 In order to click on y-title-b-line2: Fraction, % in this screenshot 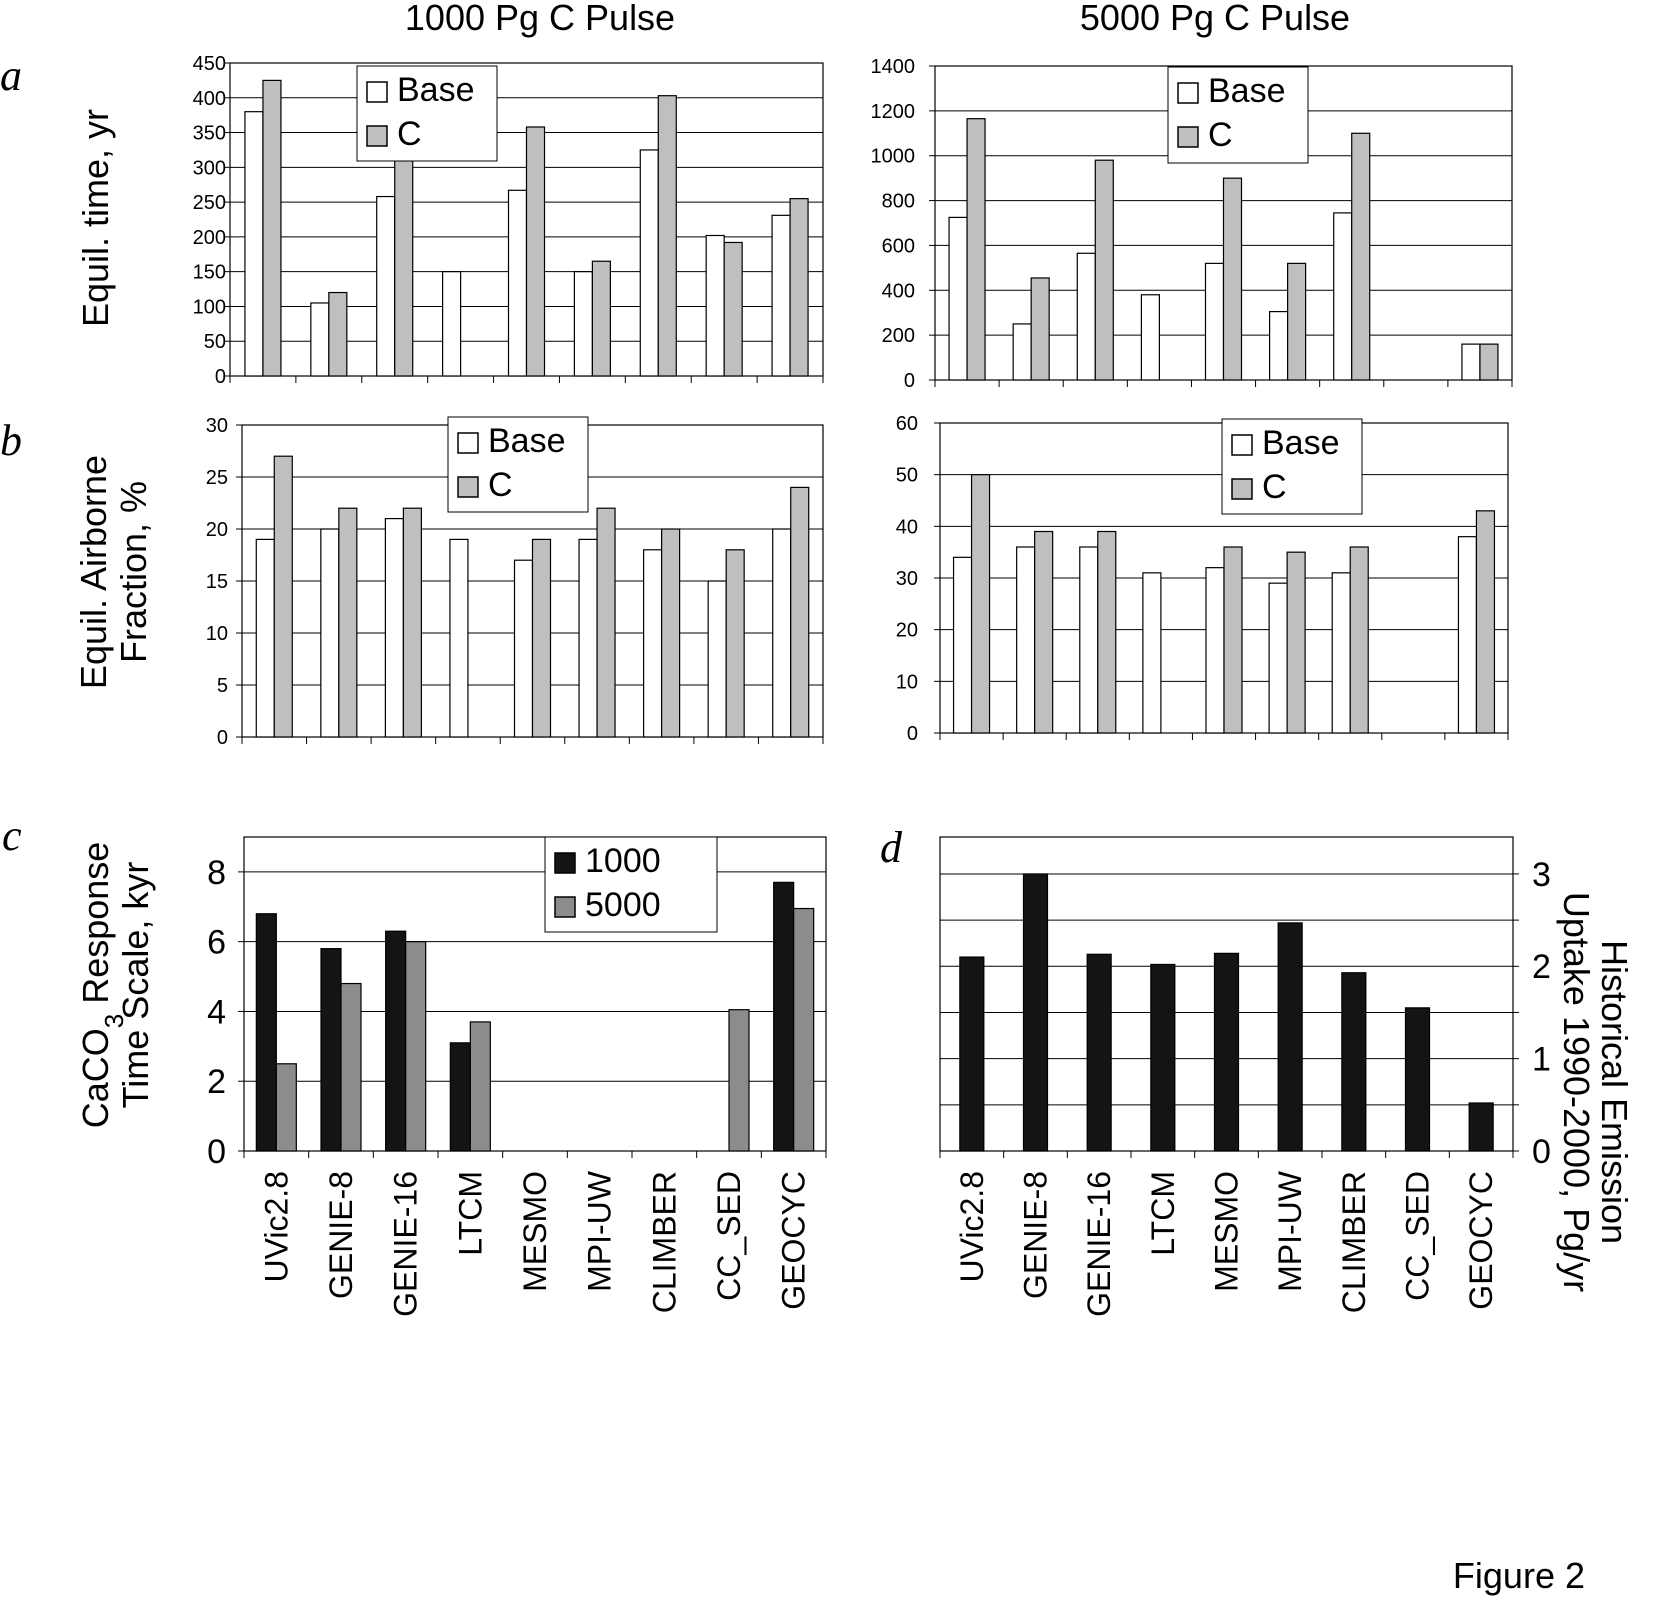, I will do `click(133, 572)`.